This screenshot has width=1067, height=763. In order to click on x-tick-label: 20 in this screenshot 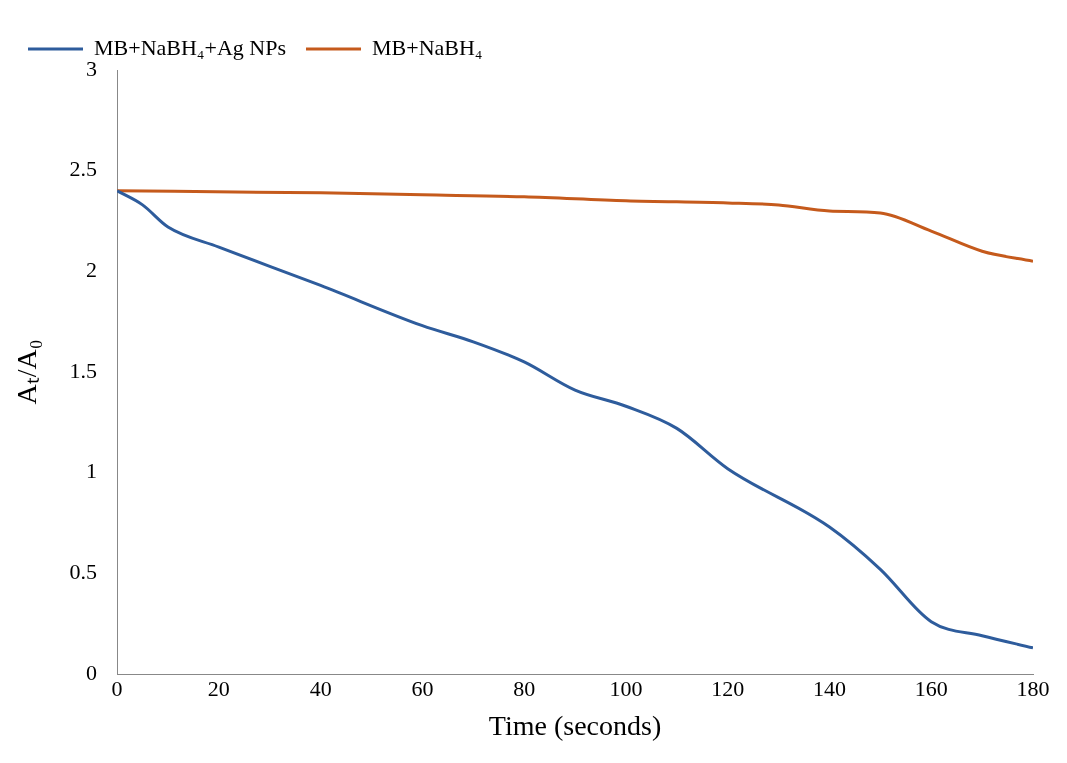, I will do `click(218, 688)`.